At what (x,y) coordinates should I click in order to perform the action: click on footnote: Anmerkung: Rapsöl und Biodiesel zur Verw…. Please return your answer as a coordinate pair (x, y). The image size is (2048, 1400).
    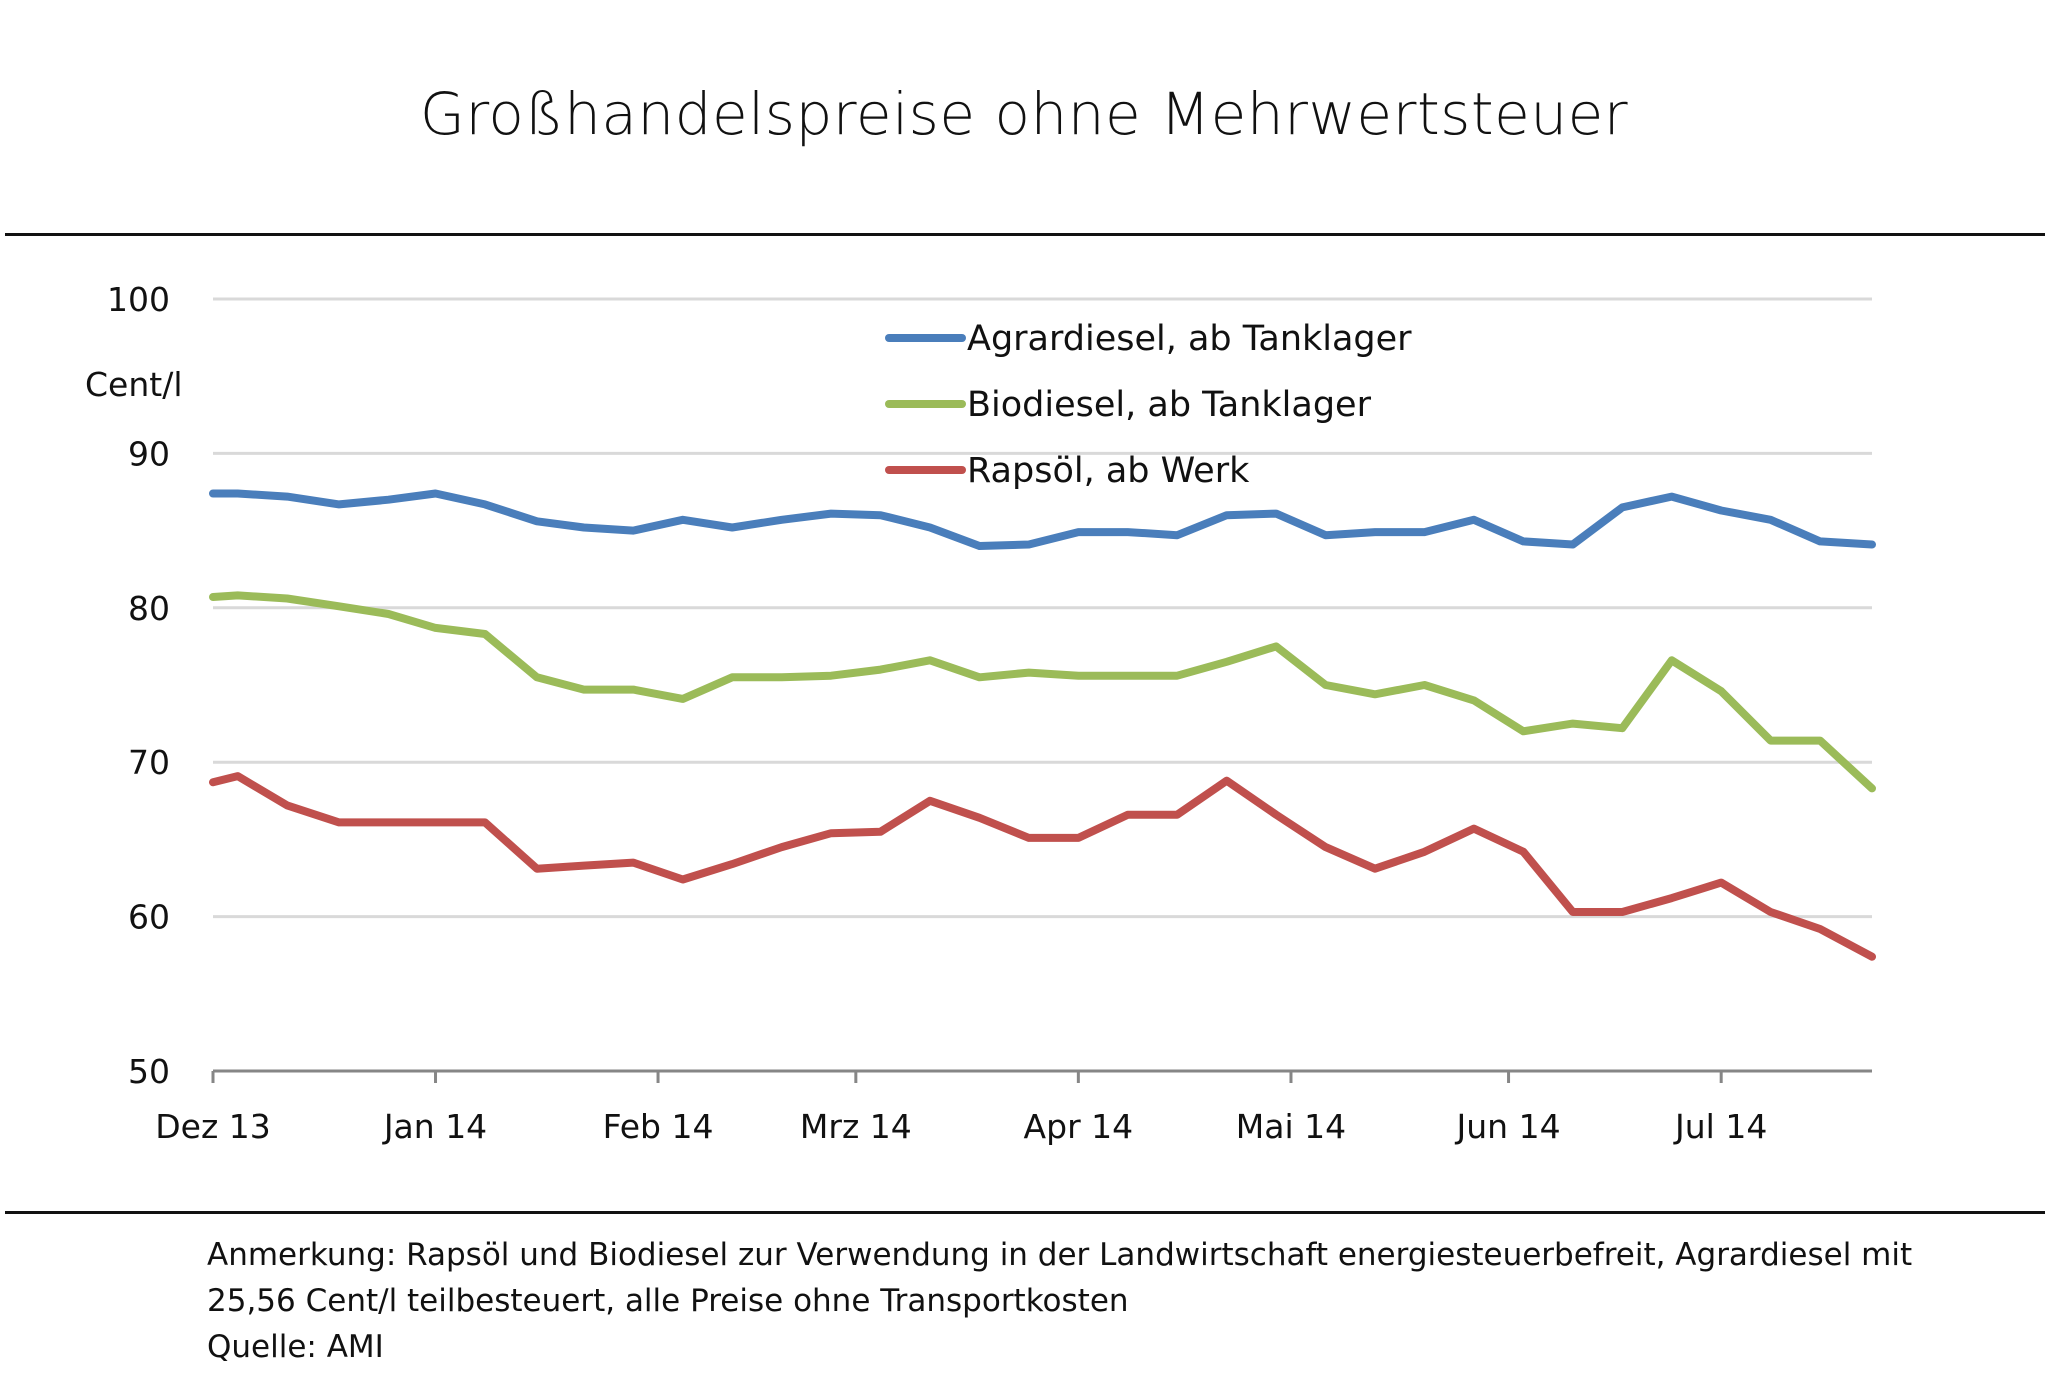
    Looking at the image, I should click on (1107, 1301).